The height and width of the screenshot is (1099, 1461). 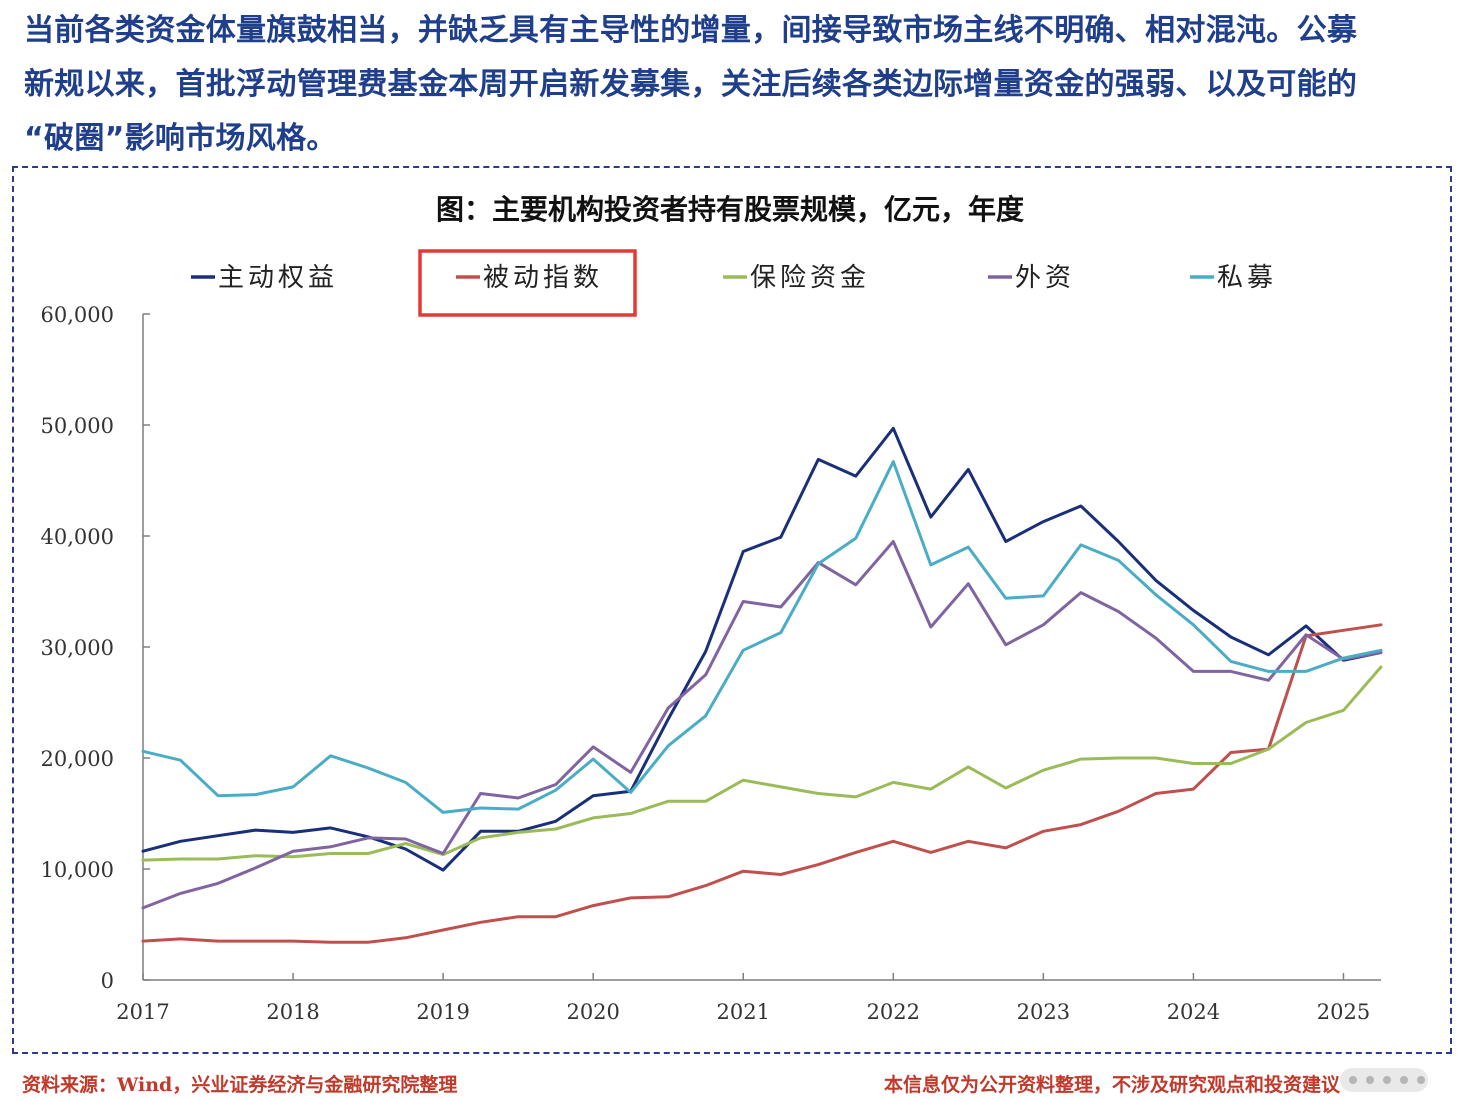 What do you see at coordinates (1045, 278) in the screenshot?
I see `legend-label: 外资` at bounding box center [1045, 278].